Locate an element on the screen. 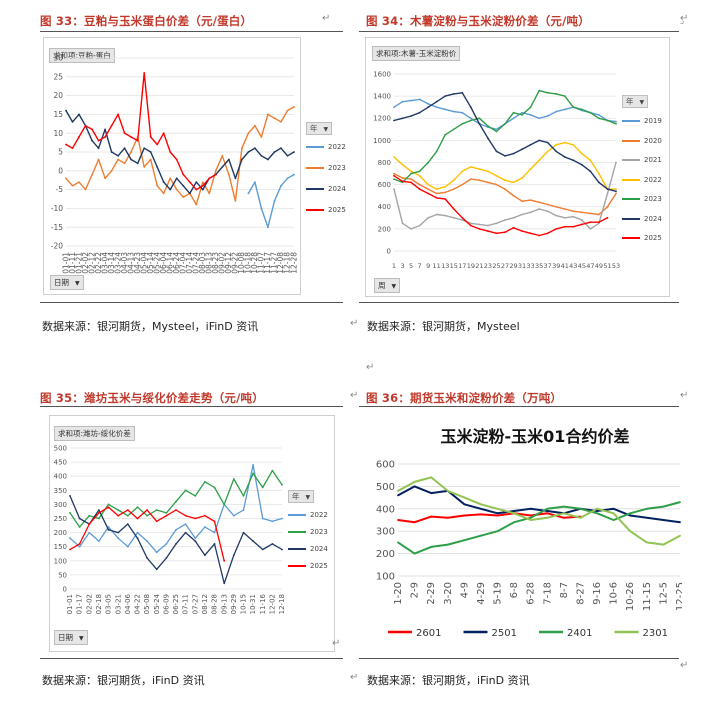 Image resolution: width=717 pixels, height=719 pixels. axis-field-button: 周 ▼ is located at coordinates (387, 285).